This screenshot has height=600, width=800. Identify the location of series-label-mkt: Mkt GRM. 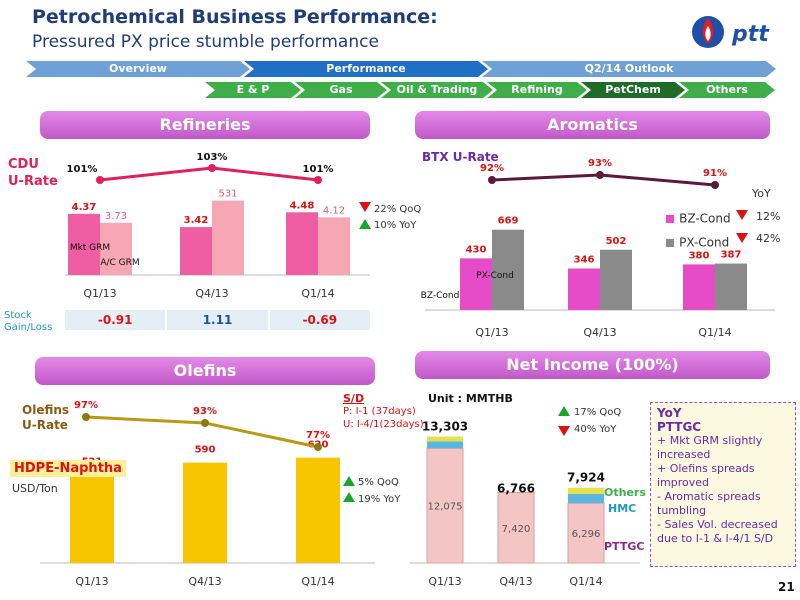
(90, 248).